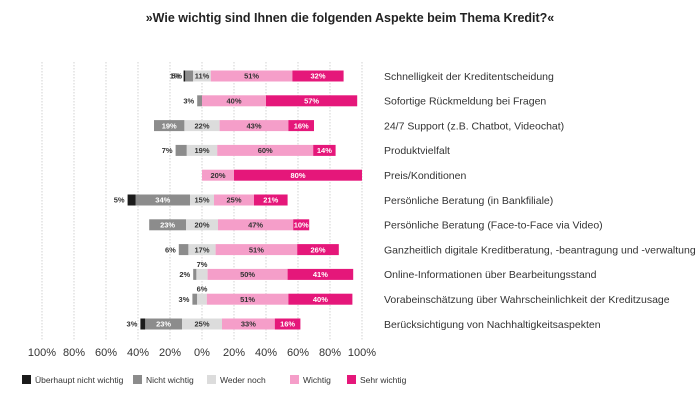 Image resolution: width=700 pixels, height=400 pixels. I want to click on data-label: 21%, so click(270, 200).